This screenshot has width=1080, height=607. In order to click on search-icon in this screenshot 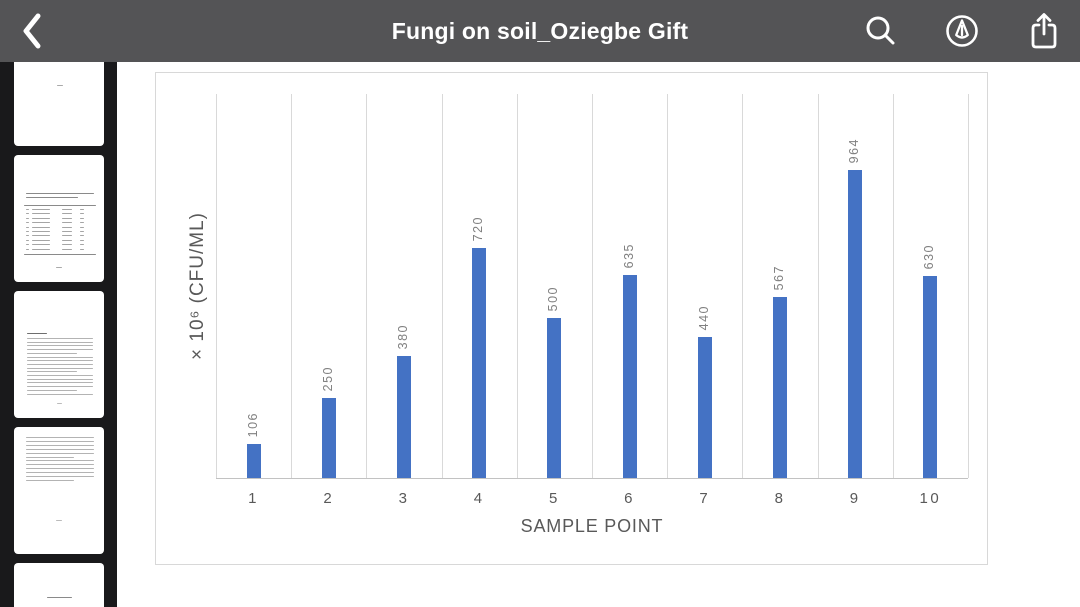, I will do `click(880, 30)`.